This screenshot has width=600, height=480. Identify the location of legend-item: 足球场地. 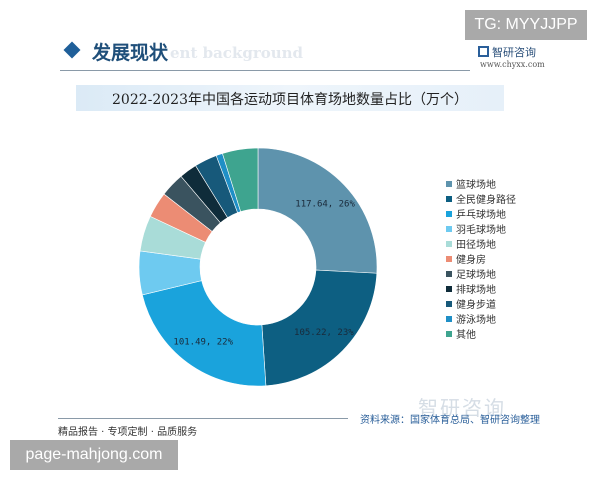
(481, 275).